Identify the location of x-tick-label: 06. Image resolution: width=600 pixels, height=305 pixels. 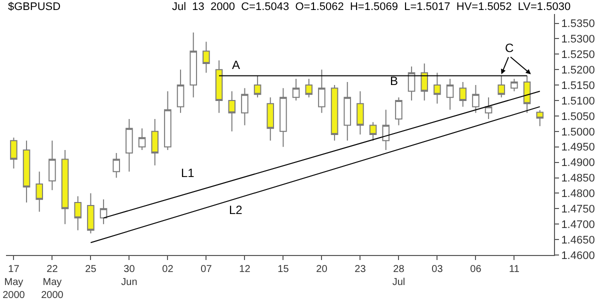
(476, 269).